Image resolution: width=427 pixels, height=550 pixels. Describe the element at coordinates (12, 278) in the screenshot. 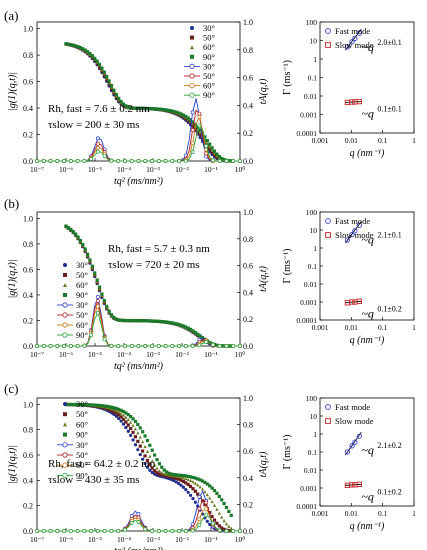

I see `y-axis-label-left: |g(1)(q,t)|` at that location.